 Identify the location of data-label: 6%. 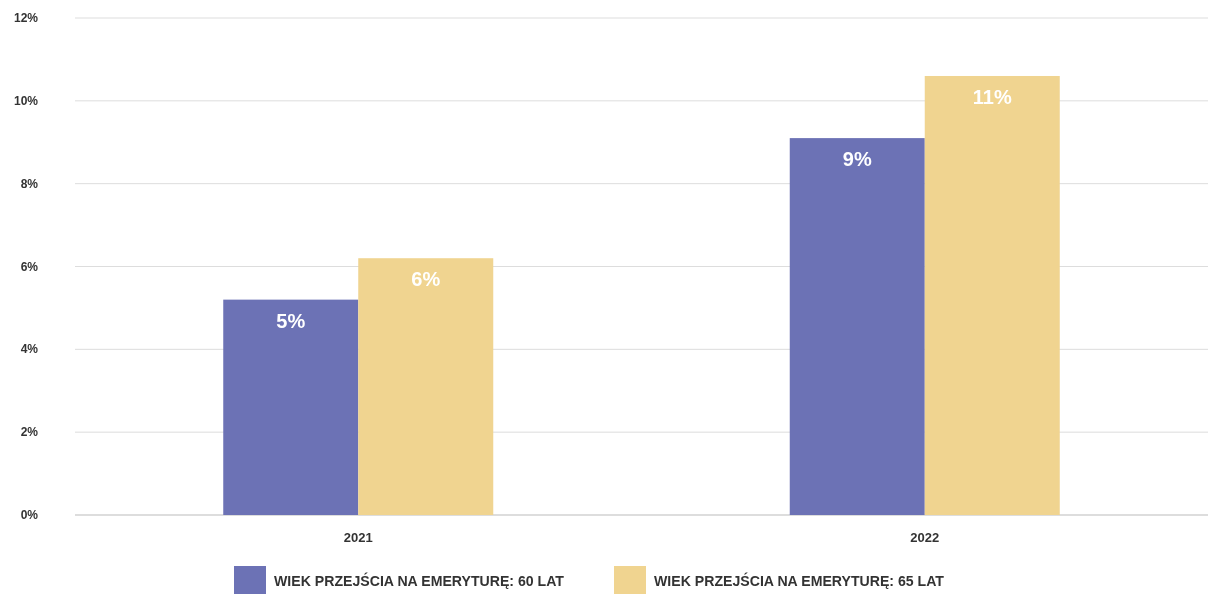
(426, 279).